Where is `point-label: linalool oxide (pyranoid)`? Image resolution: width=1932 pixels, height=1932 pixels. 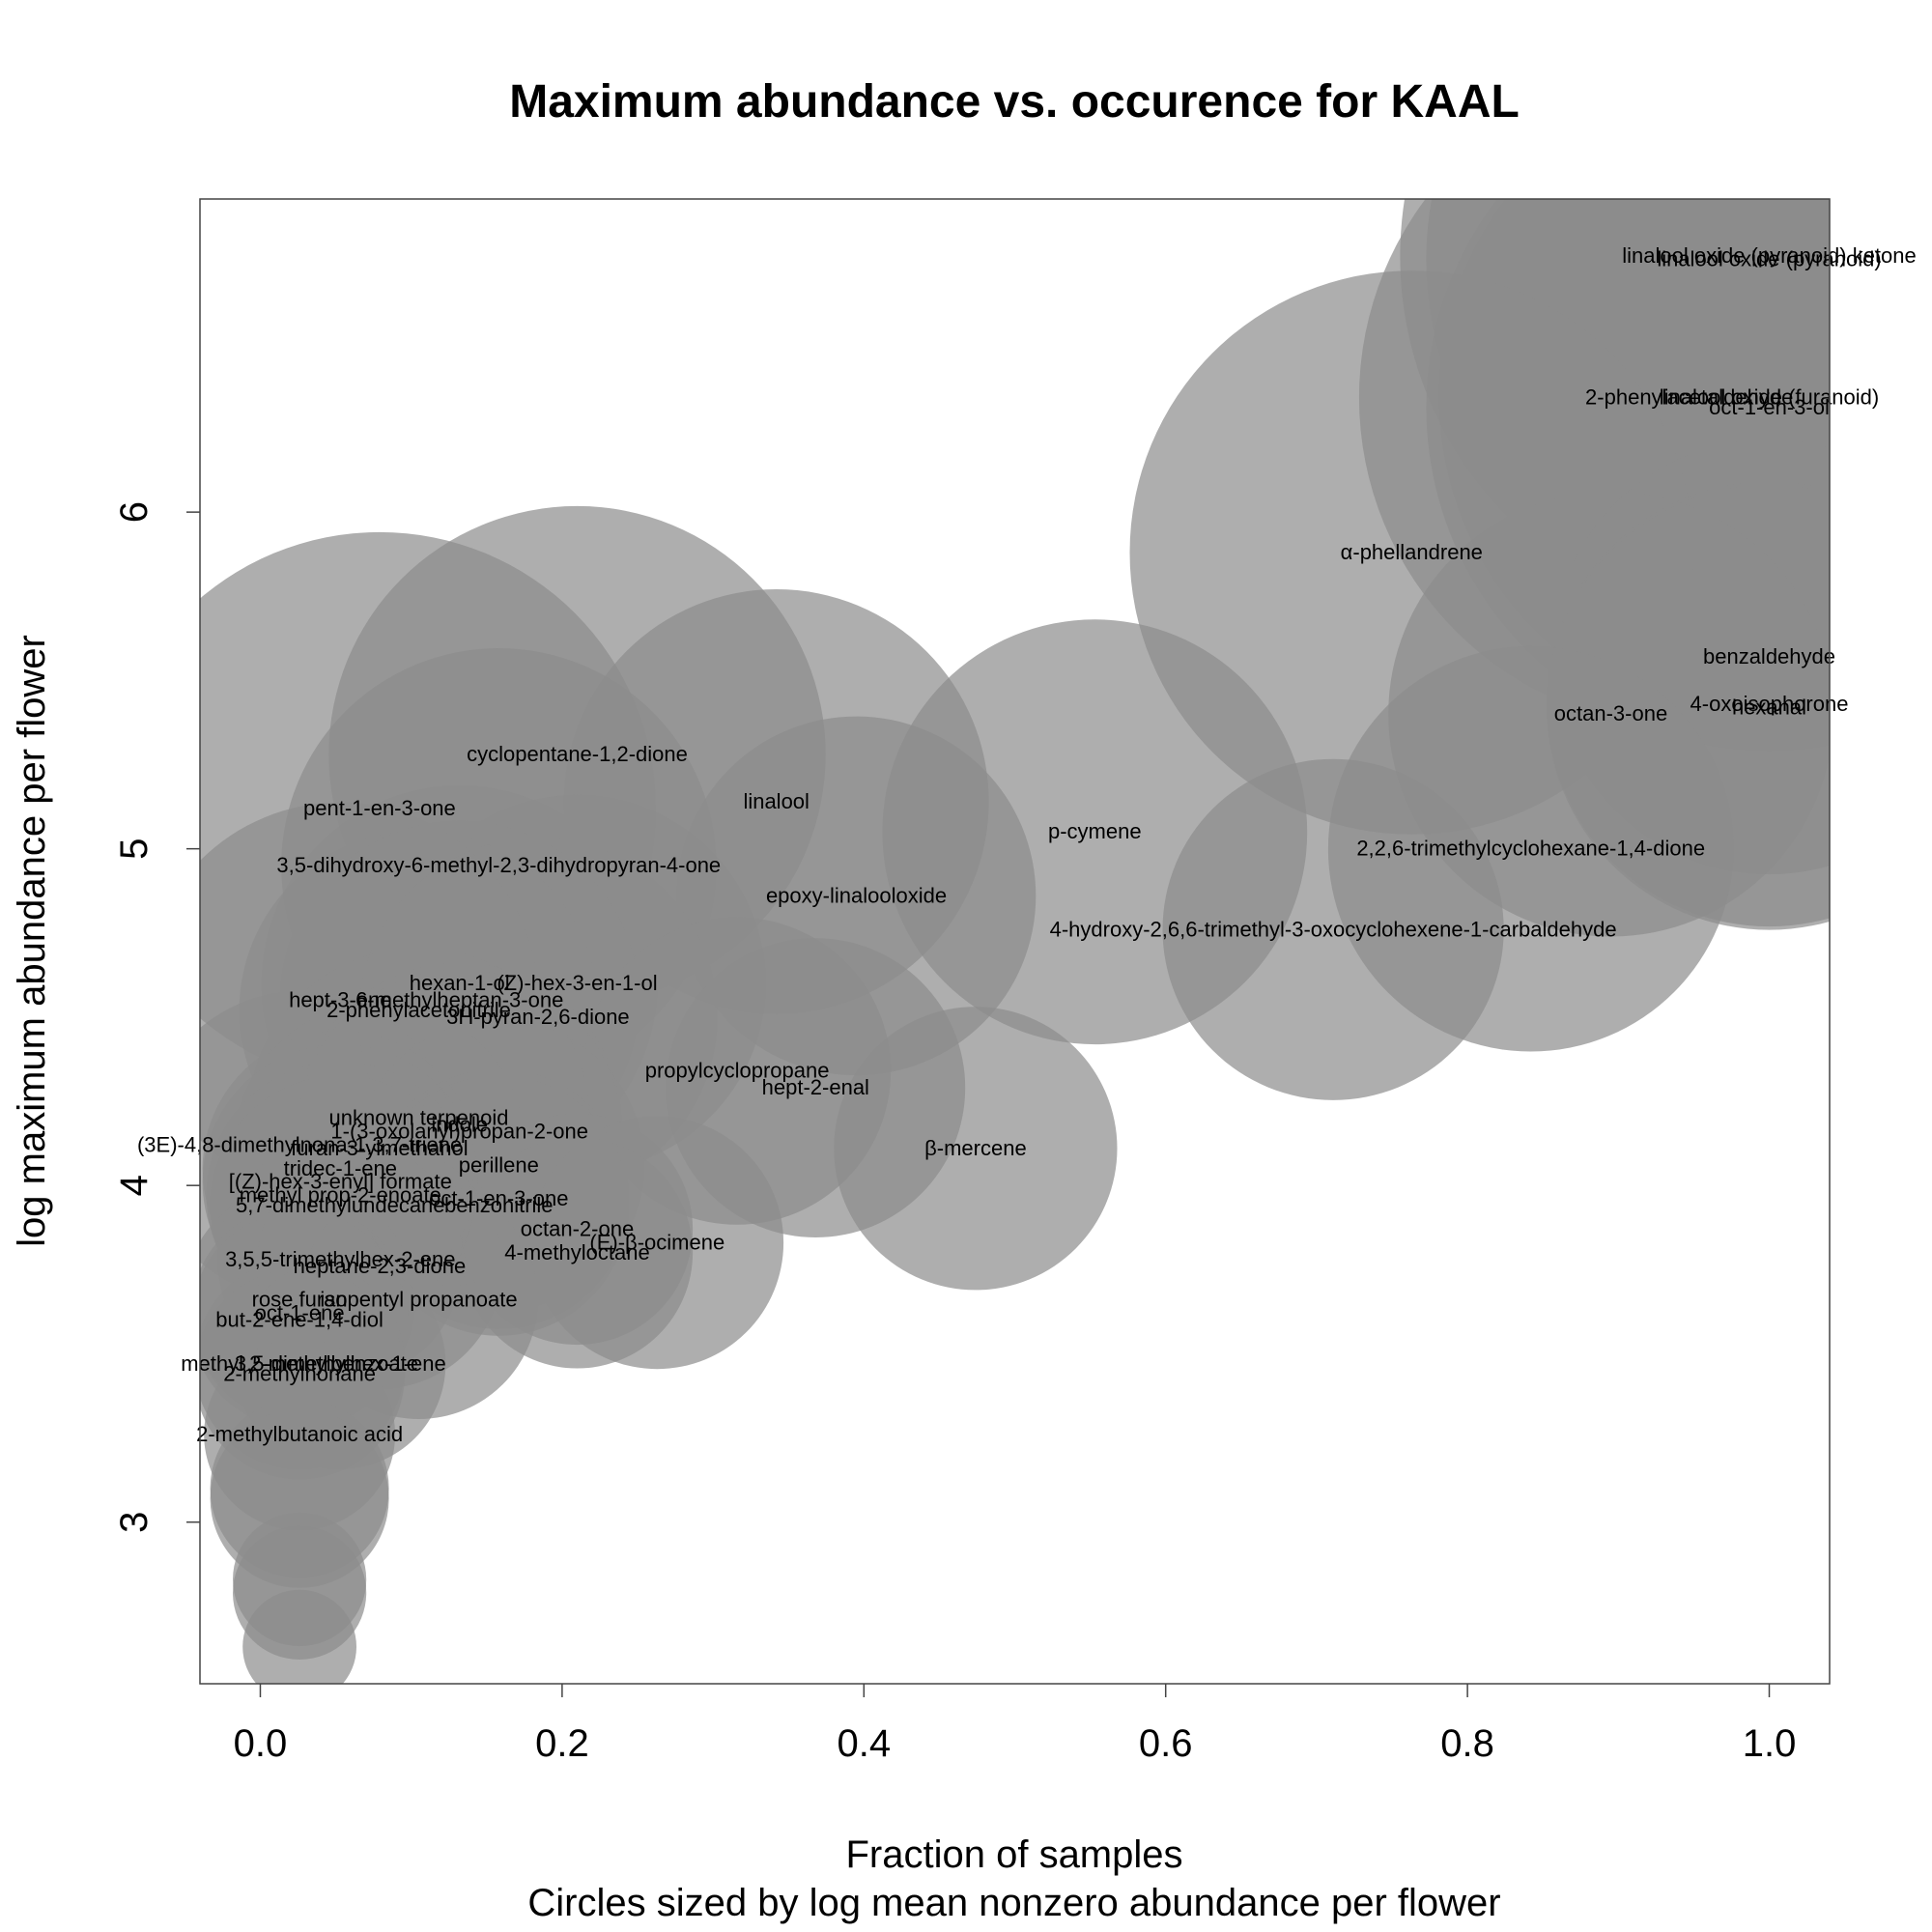 point-label: linalool oxide (pyranoid) is located at coordinates (1769, 259).